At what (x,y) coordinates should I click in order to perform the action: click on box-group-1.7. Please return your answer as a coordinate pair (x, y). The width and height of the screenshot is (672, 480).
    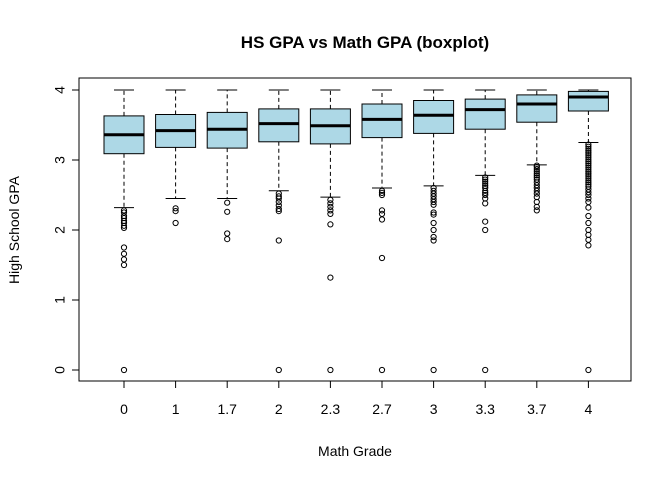
    Looking at the image, I should click on (227, 166).